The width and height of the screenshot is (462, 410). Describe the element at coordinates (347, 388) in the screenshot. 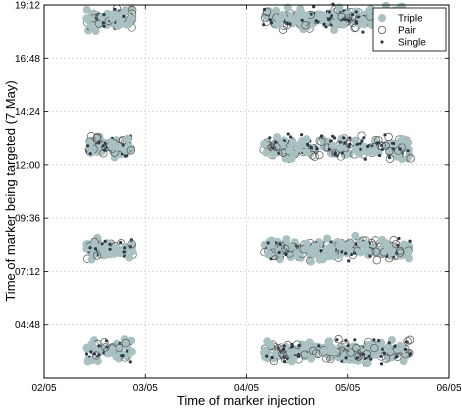

I see `x-tick-label: 05/05` at that location.